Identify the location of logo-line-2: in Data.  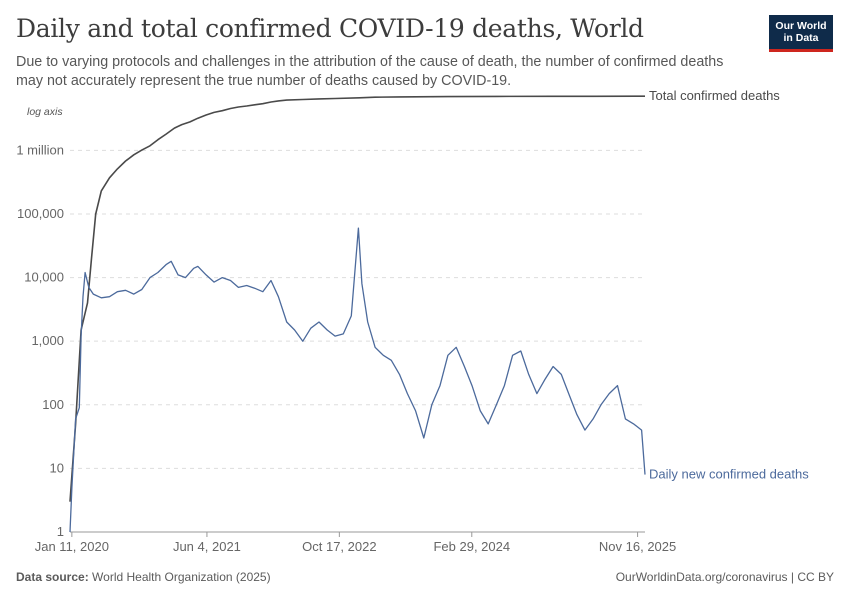
(801, 38).